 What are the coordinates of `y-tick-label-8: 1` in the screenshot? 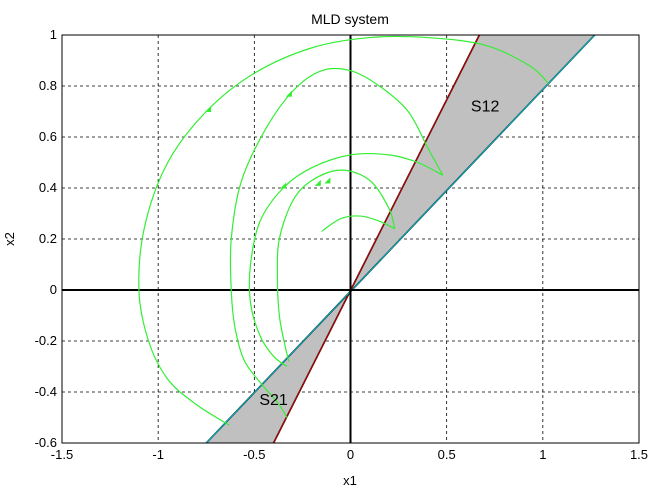 It's located at (53, 34).